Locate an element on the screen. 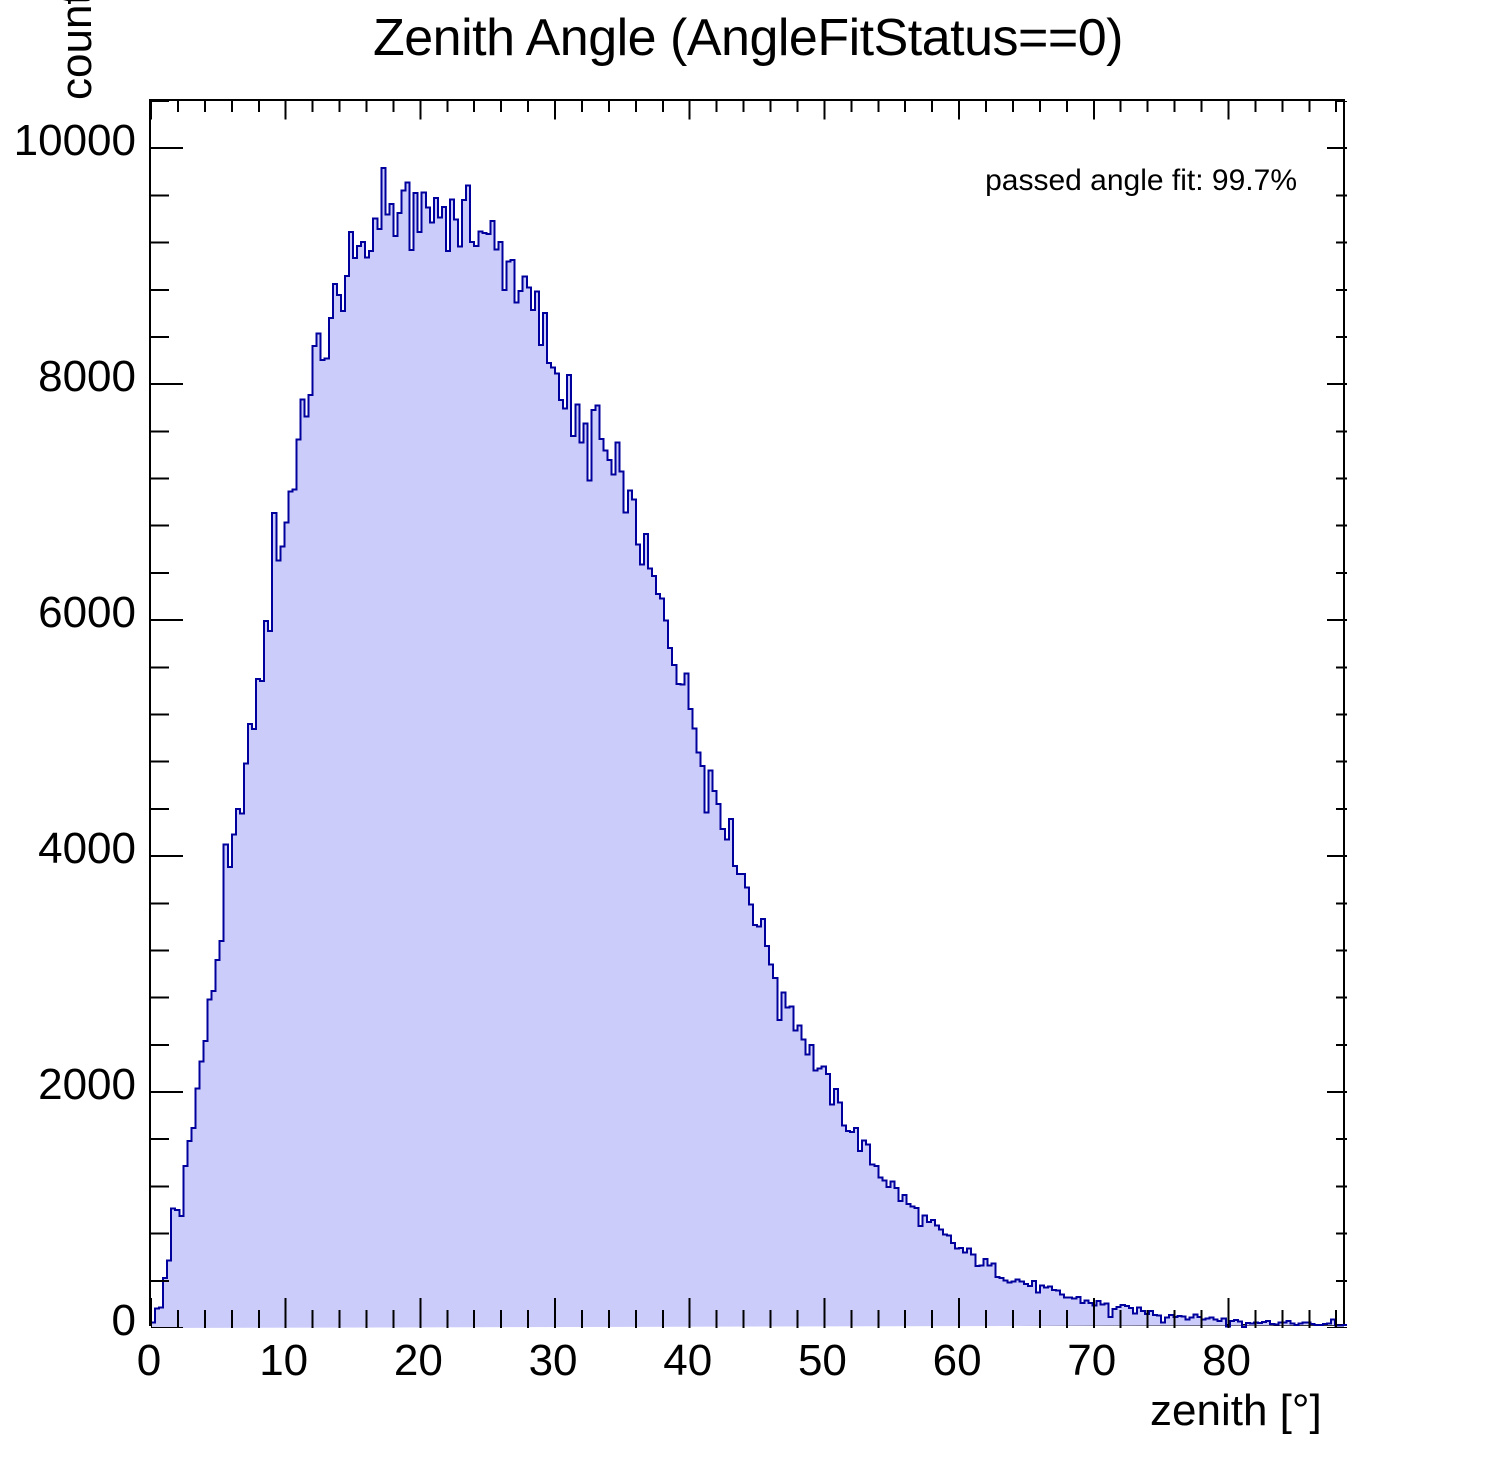 Image resolution: width=1496 pixels, height=1472 pixels. yaxis-tick-label: 10000 is located at coordinates (74, 141).